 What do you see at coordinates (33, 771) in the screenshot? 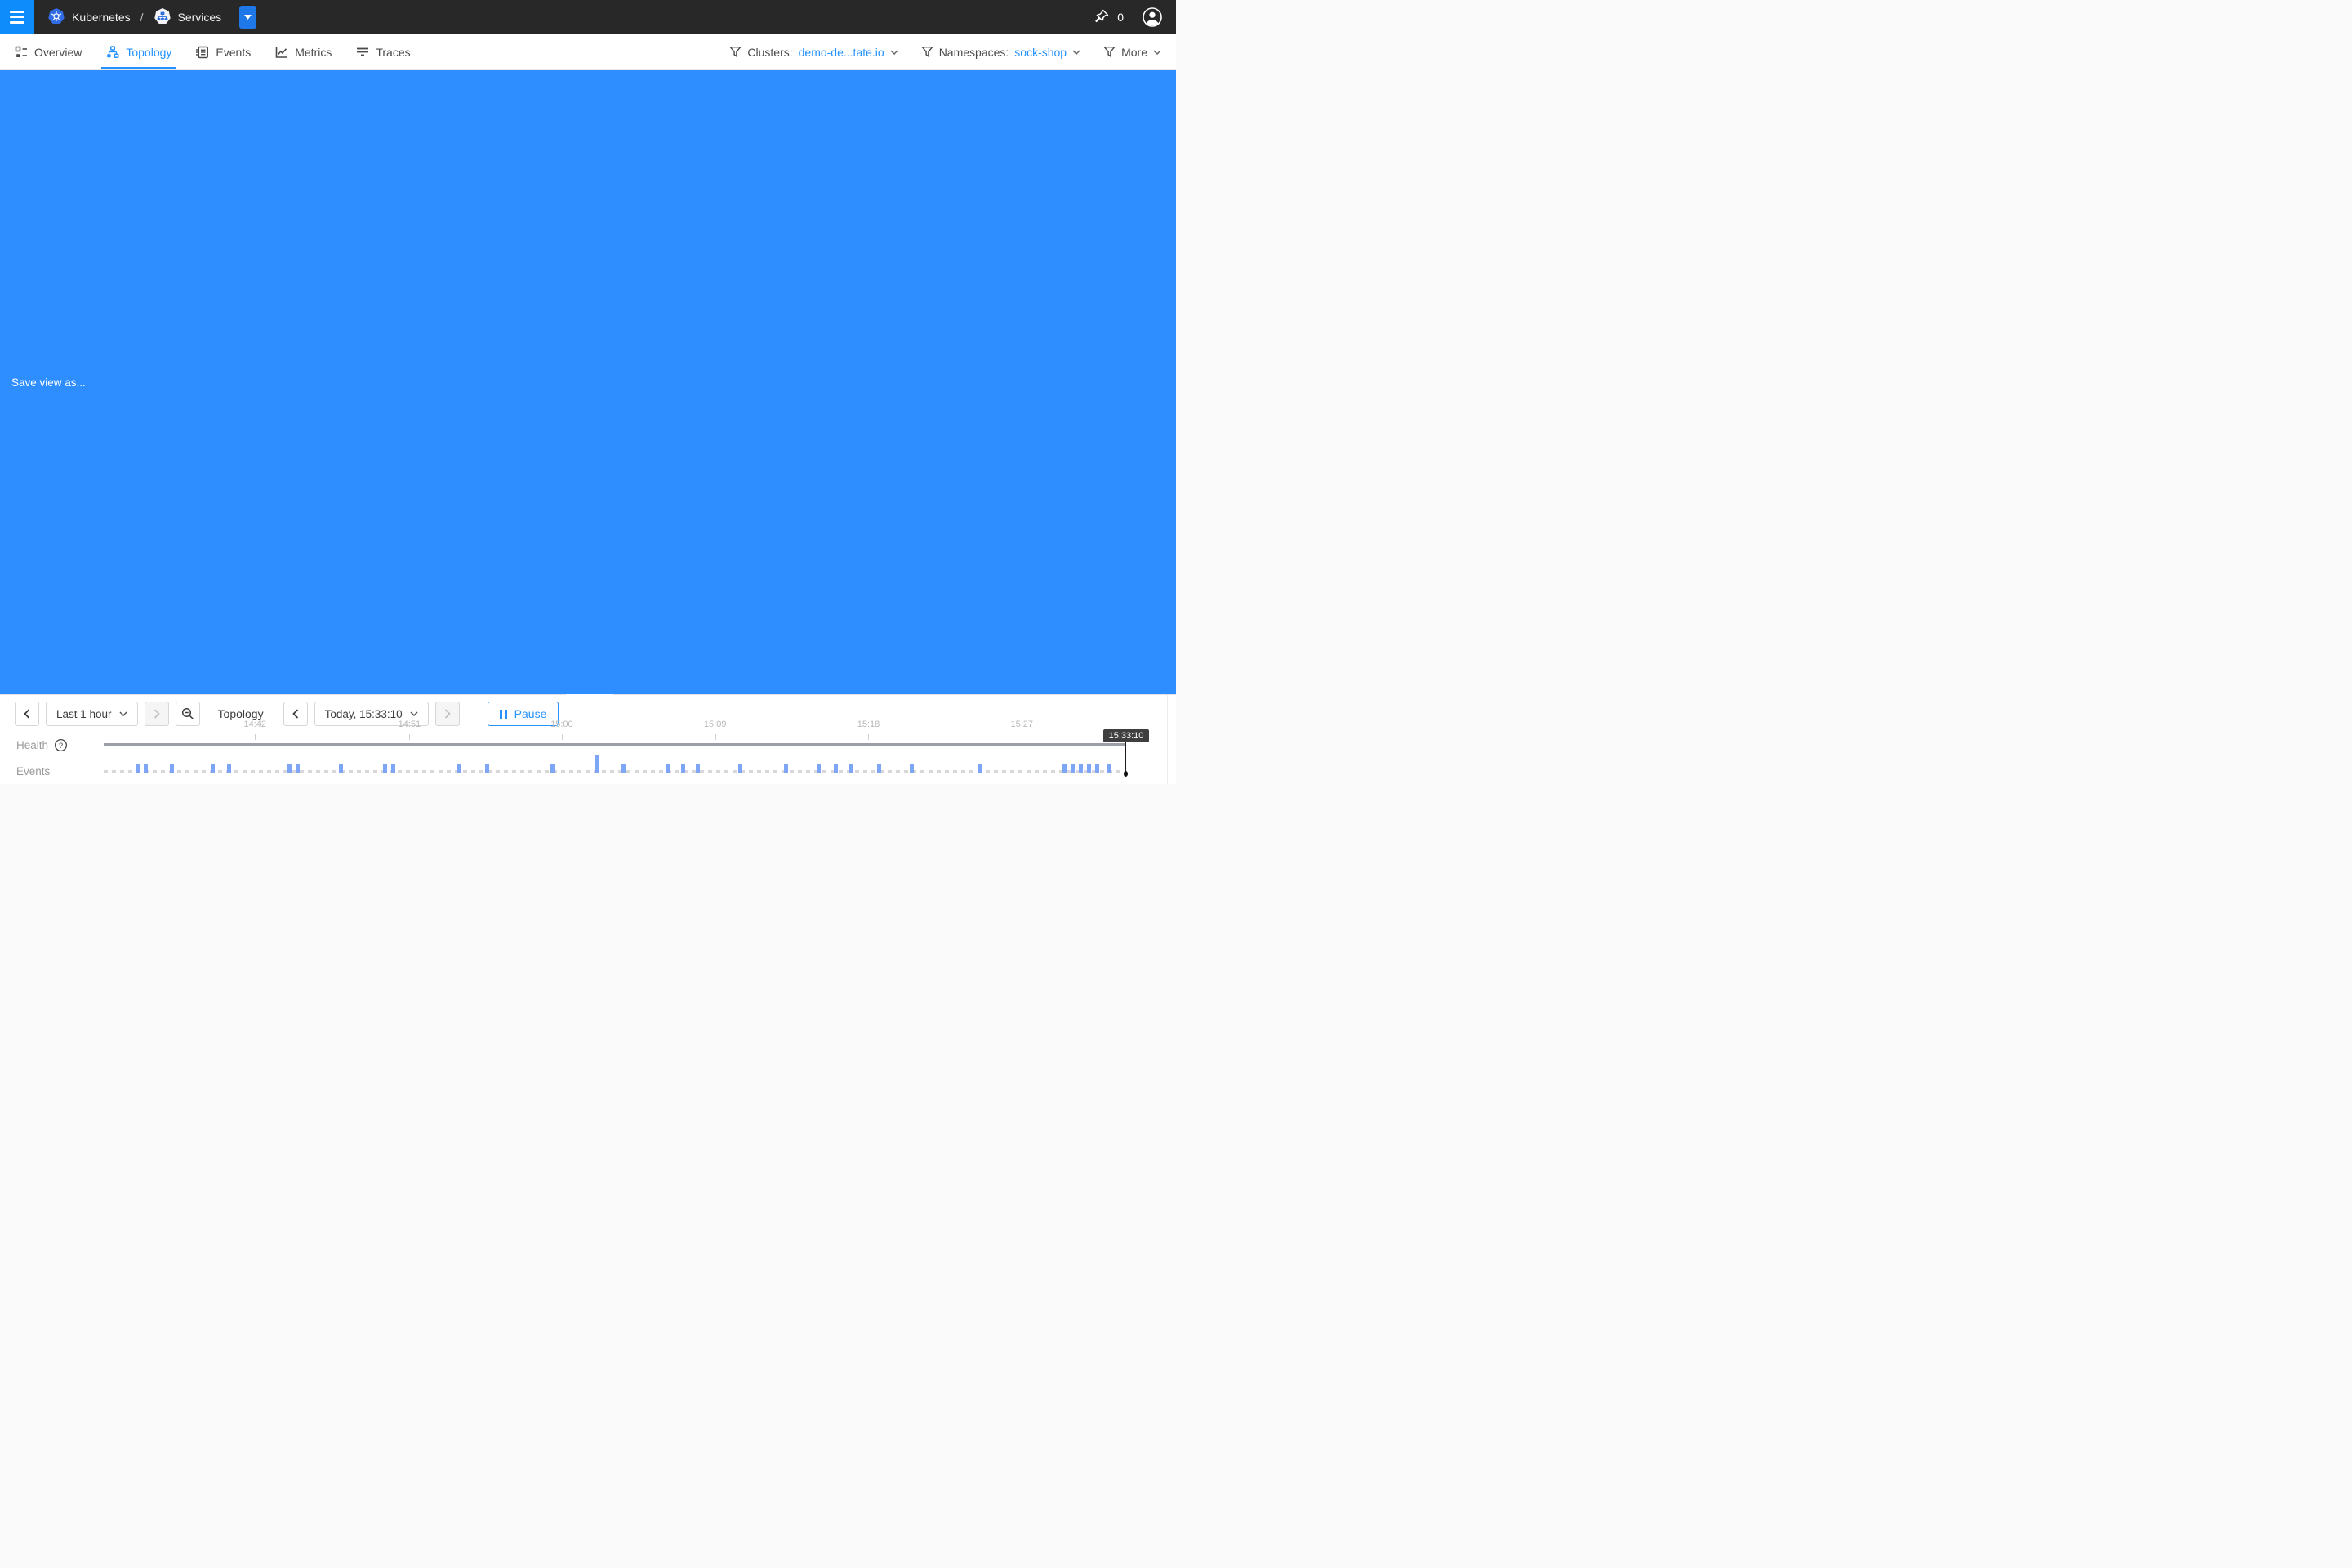
I see `events-row-label: Events` at bounding box center [33, 771].